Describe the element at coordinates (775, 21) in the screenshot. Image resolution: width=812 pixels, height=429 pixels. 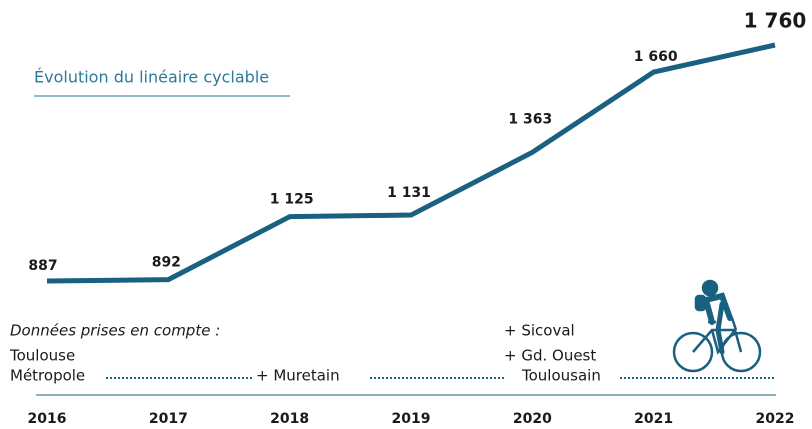
I see `data-label: 1 760` at that location.